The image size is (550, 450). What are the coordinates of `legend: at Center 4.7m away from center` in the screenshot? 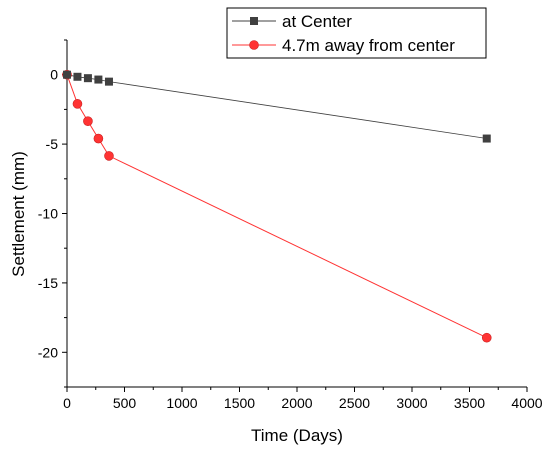 It's located at (356, 33).